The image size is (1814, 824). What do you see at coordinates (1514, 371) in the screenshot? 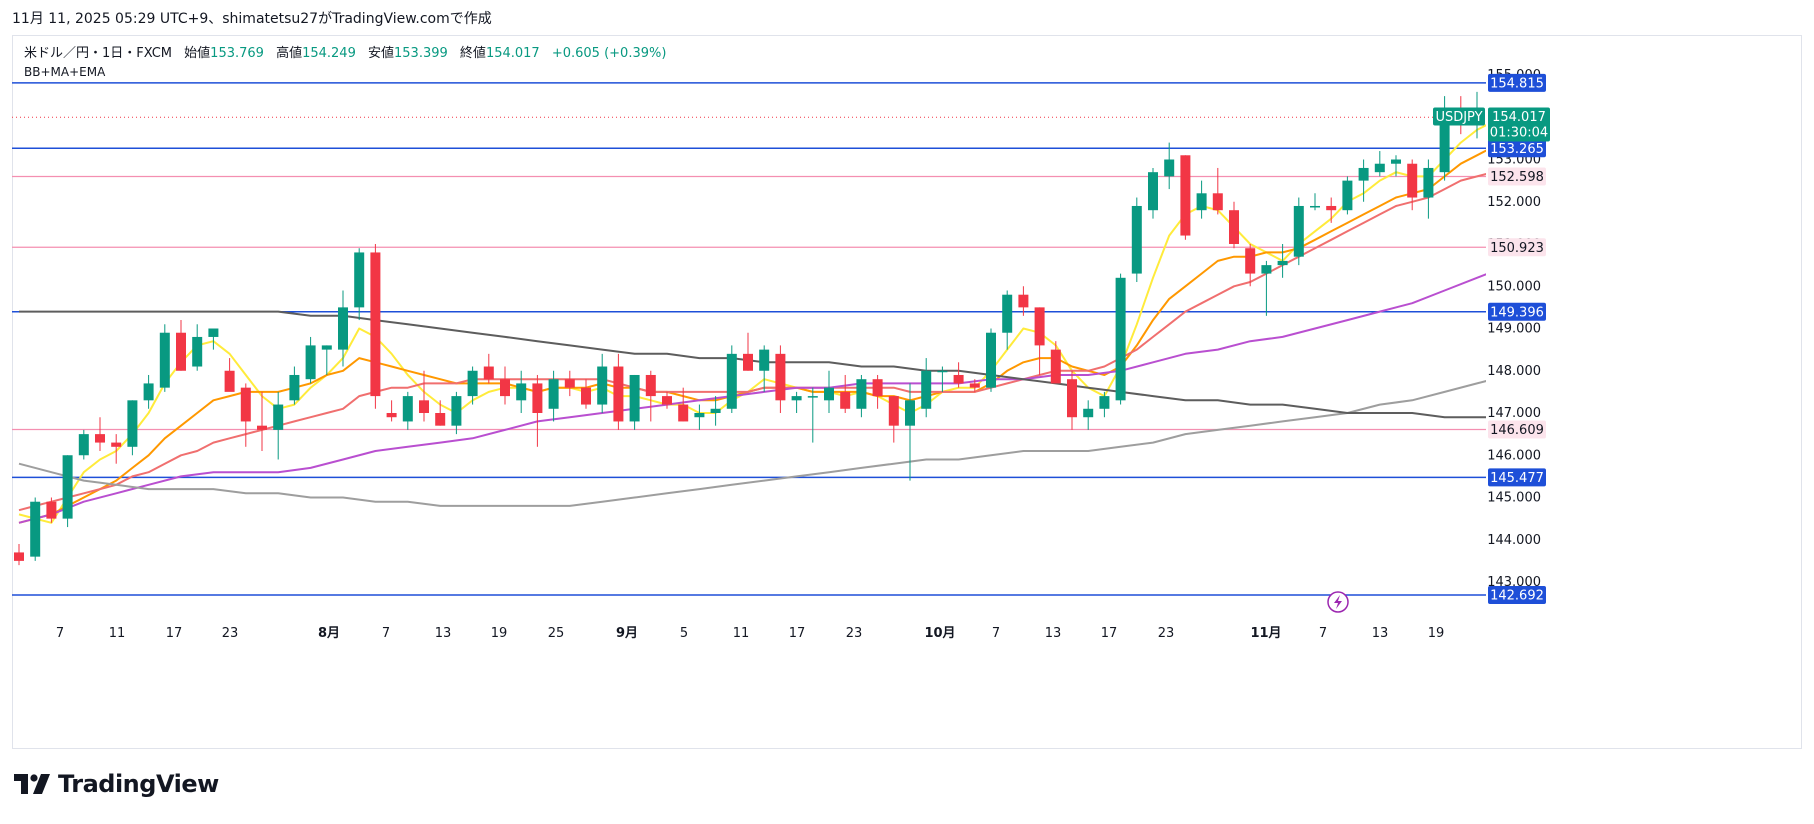
I see `y-axis-tick-label: 148.000` at bounding box center [1514, 371].